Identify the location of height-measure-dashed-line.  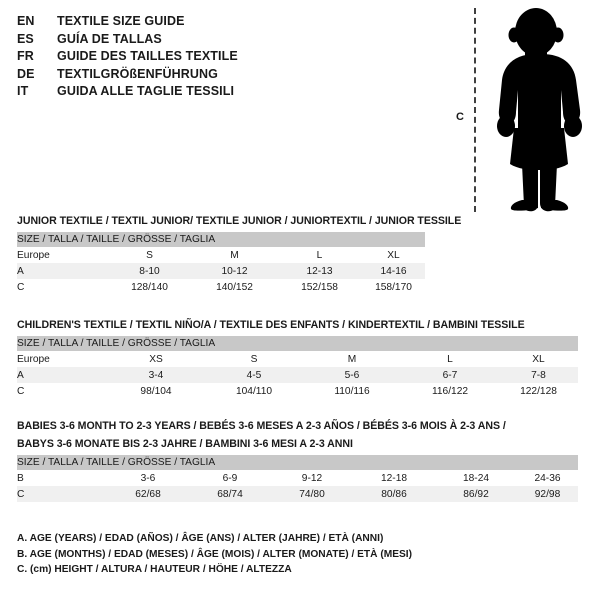
(475, 110).